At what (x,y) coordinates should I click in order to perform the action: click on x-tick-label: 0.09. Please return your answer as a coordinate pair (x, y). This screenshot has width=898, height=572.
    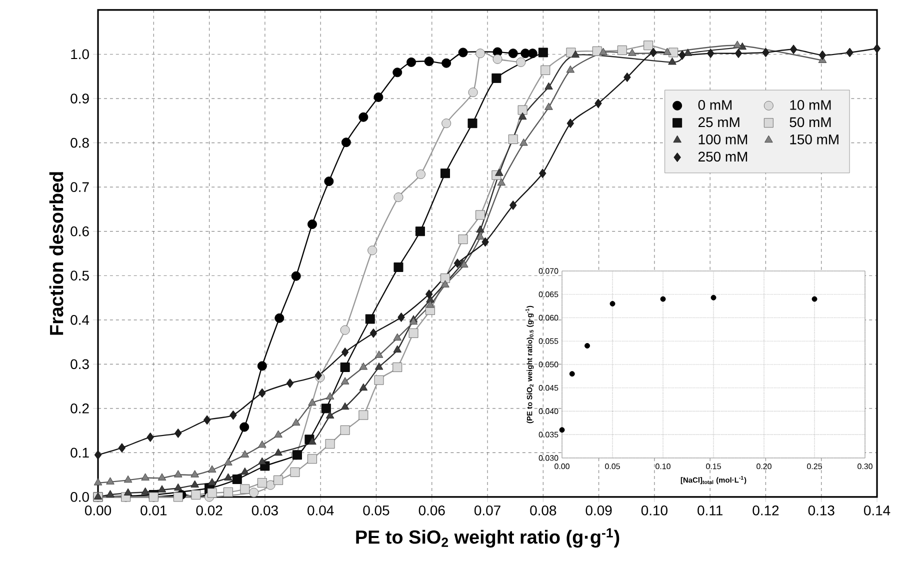
    Looking at the image, I should click on (599, 510).